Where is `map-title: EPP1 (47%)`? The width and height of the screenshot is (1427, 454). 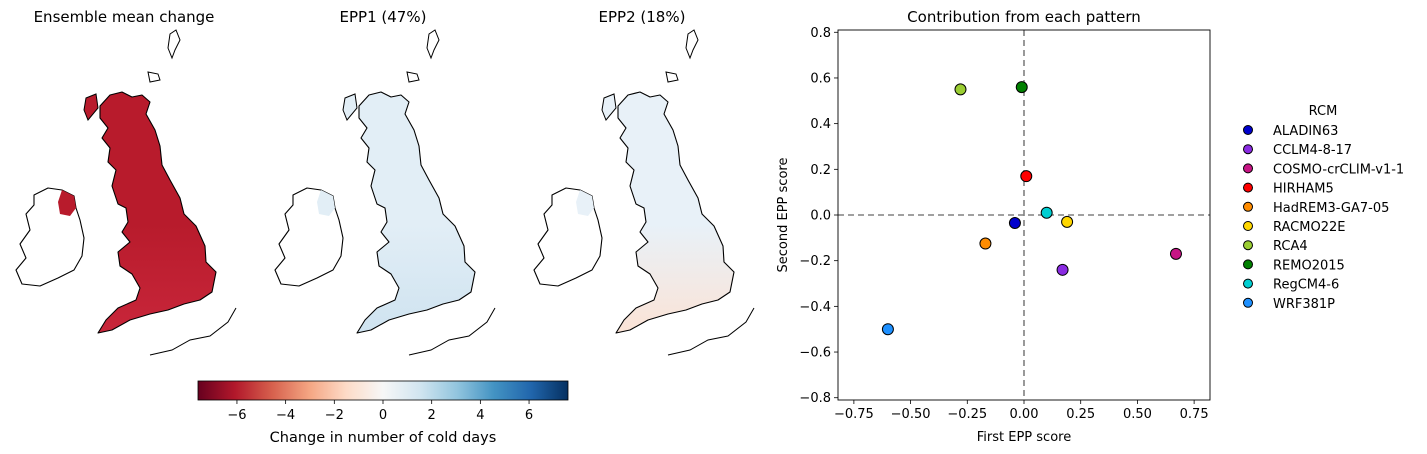 map-title: EPP1 (47%) is located at coordinates (383, 17).